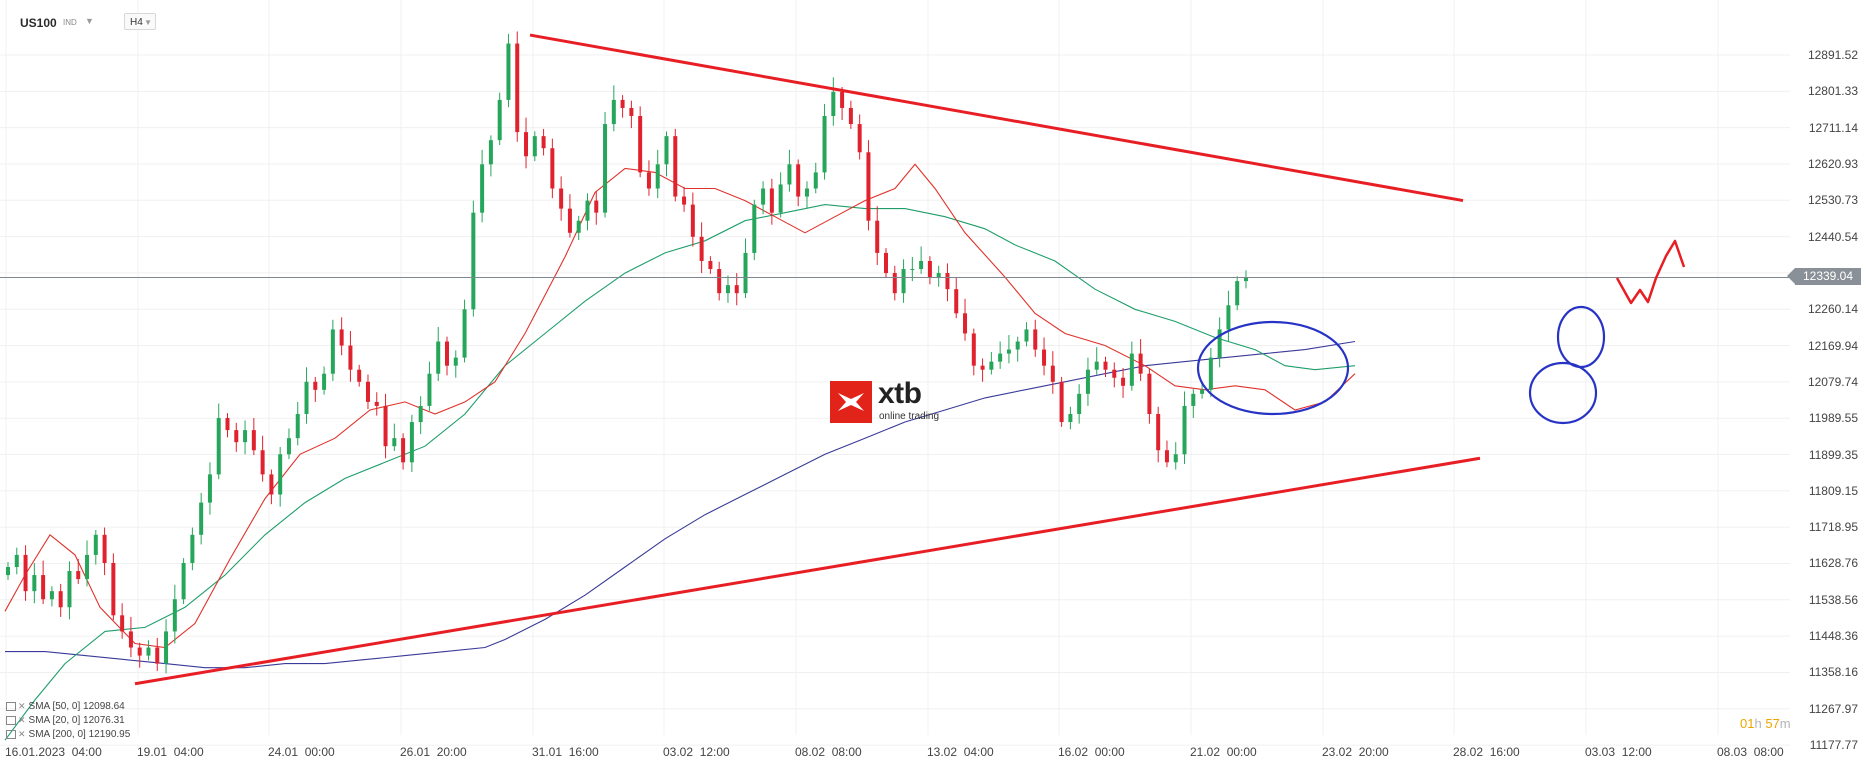 The height and width of the screenshot is (767, 1866). What do you see at coordinates (1833, 527) in the screenshot?
I see `price-tick-label: 11718.95` at bounding box center [1833, 527].